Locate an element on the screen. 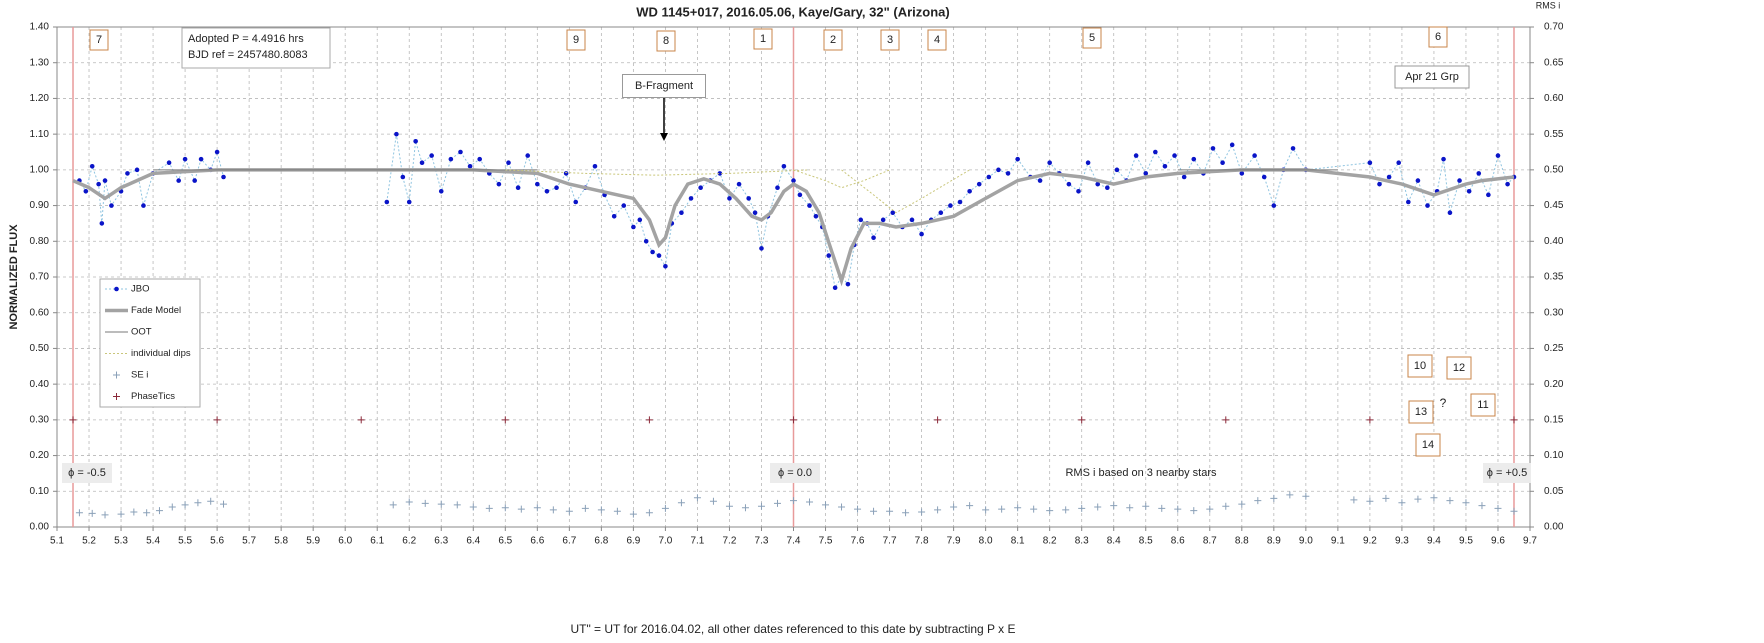 This screenshot has height=643, width=1764. x-tick-label: 6.7 is located at coordinates (569, 541).